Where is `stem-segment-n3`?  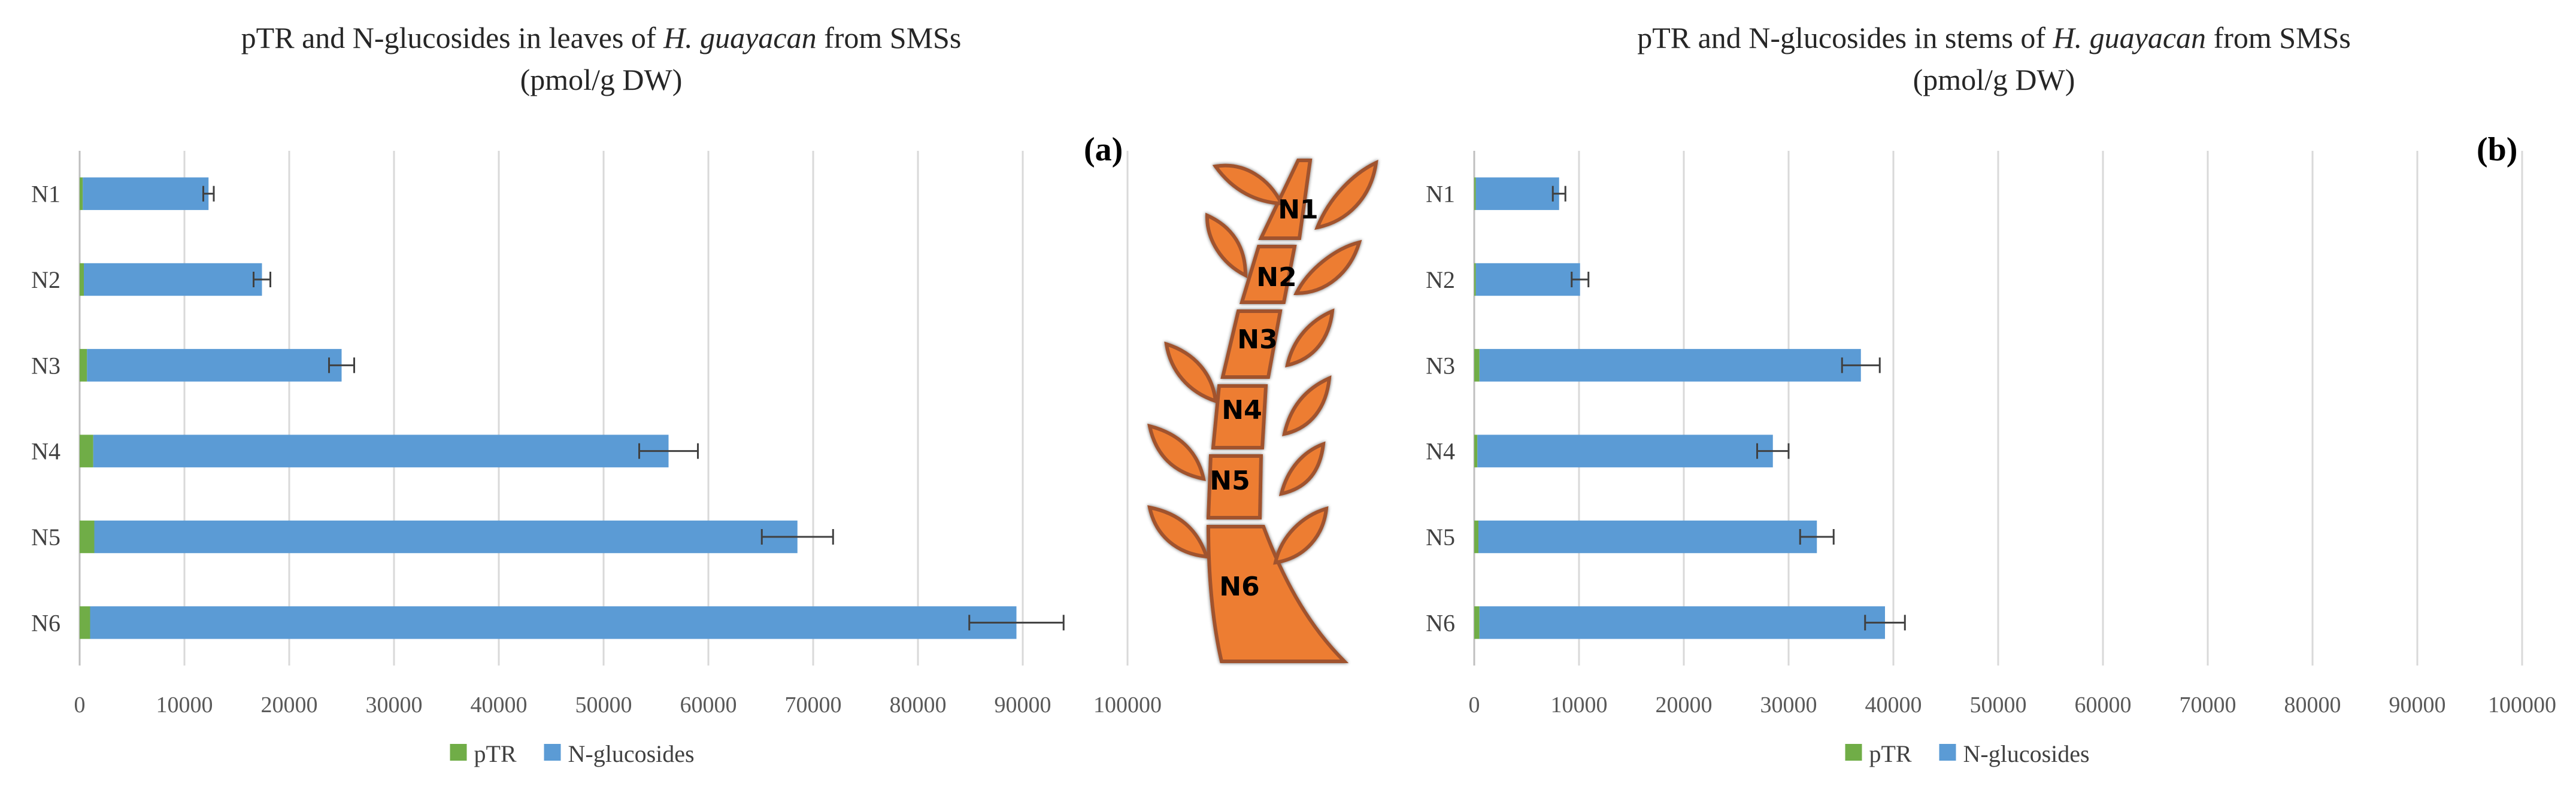
stem-segment-n3 is located at coordinates (1251, 344).